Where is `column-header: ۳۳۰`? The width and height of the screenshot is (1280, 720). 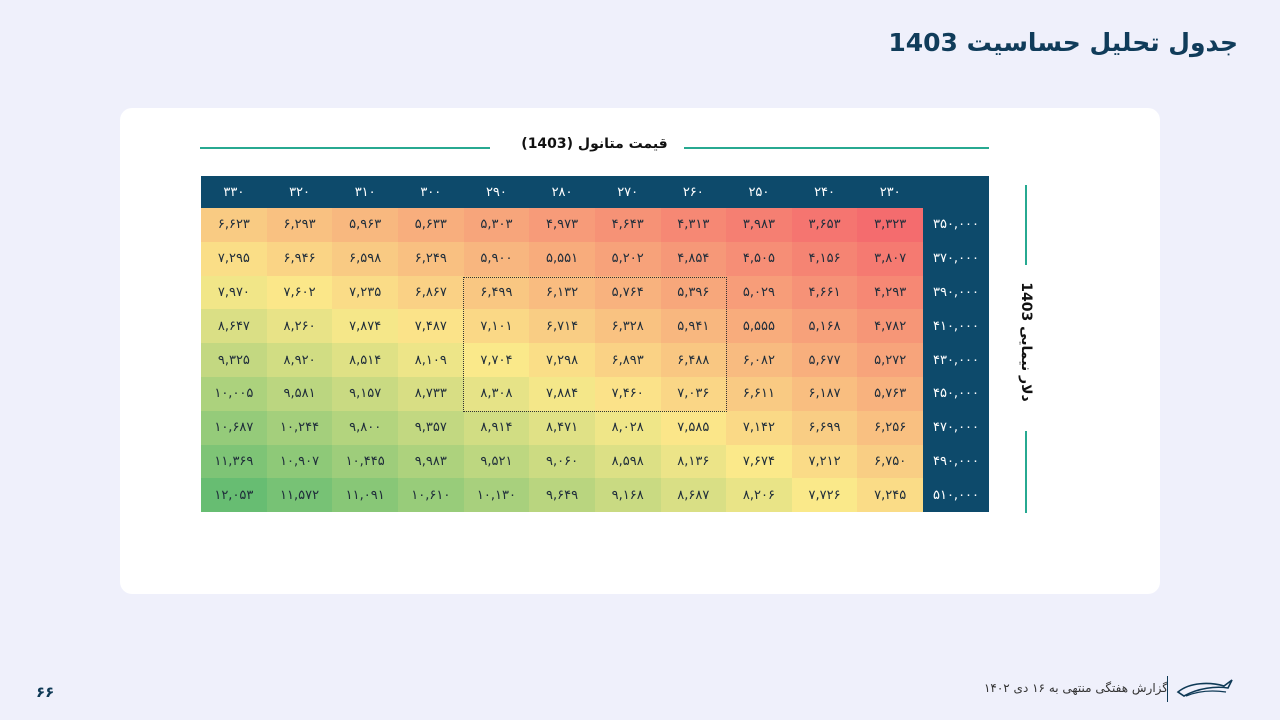
column-header: ۳۳۰ is located at coordinates (234, 192).